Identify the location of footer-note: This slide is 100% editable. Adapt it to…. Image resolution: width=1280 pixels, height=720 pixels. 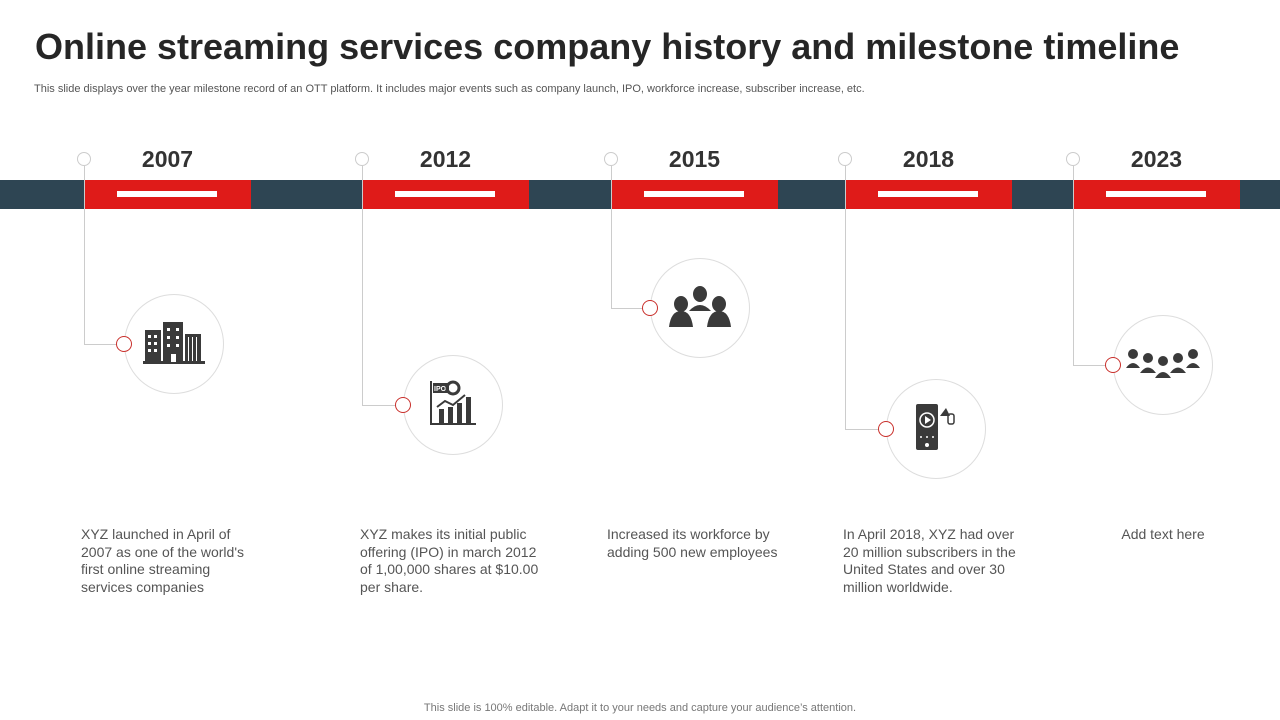
(640, 708).